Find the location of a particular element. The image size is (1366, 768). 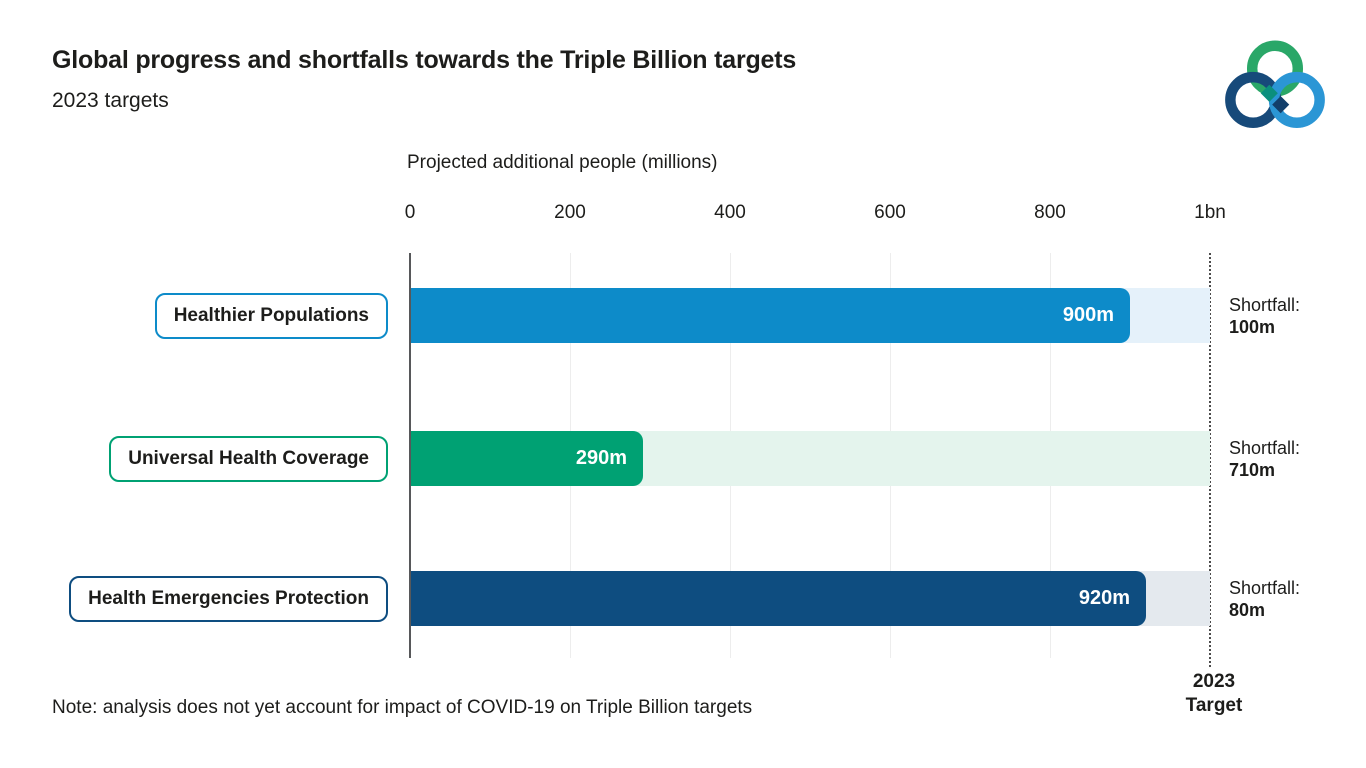

x-axis-title: Projected additional people (millions) is located at coordinates (562, 162).